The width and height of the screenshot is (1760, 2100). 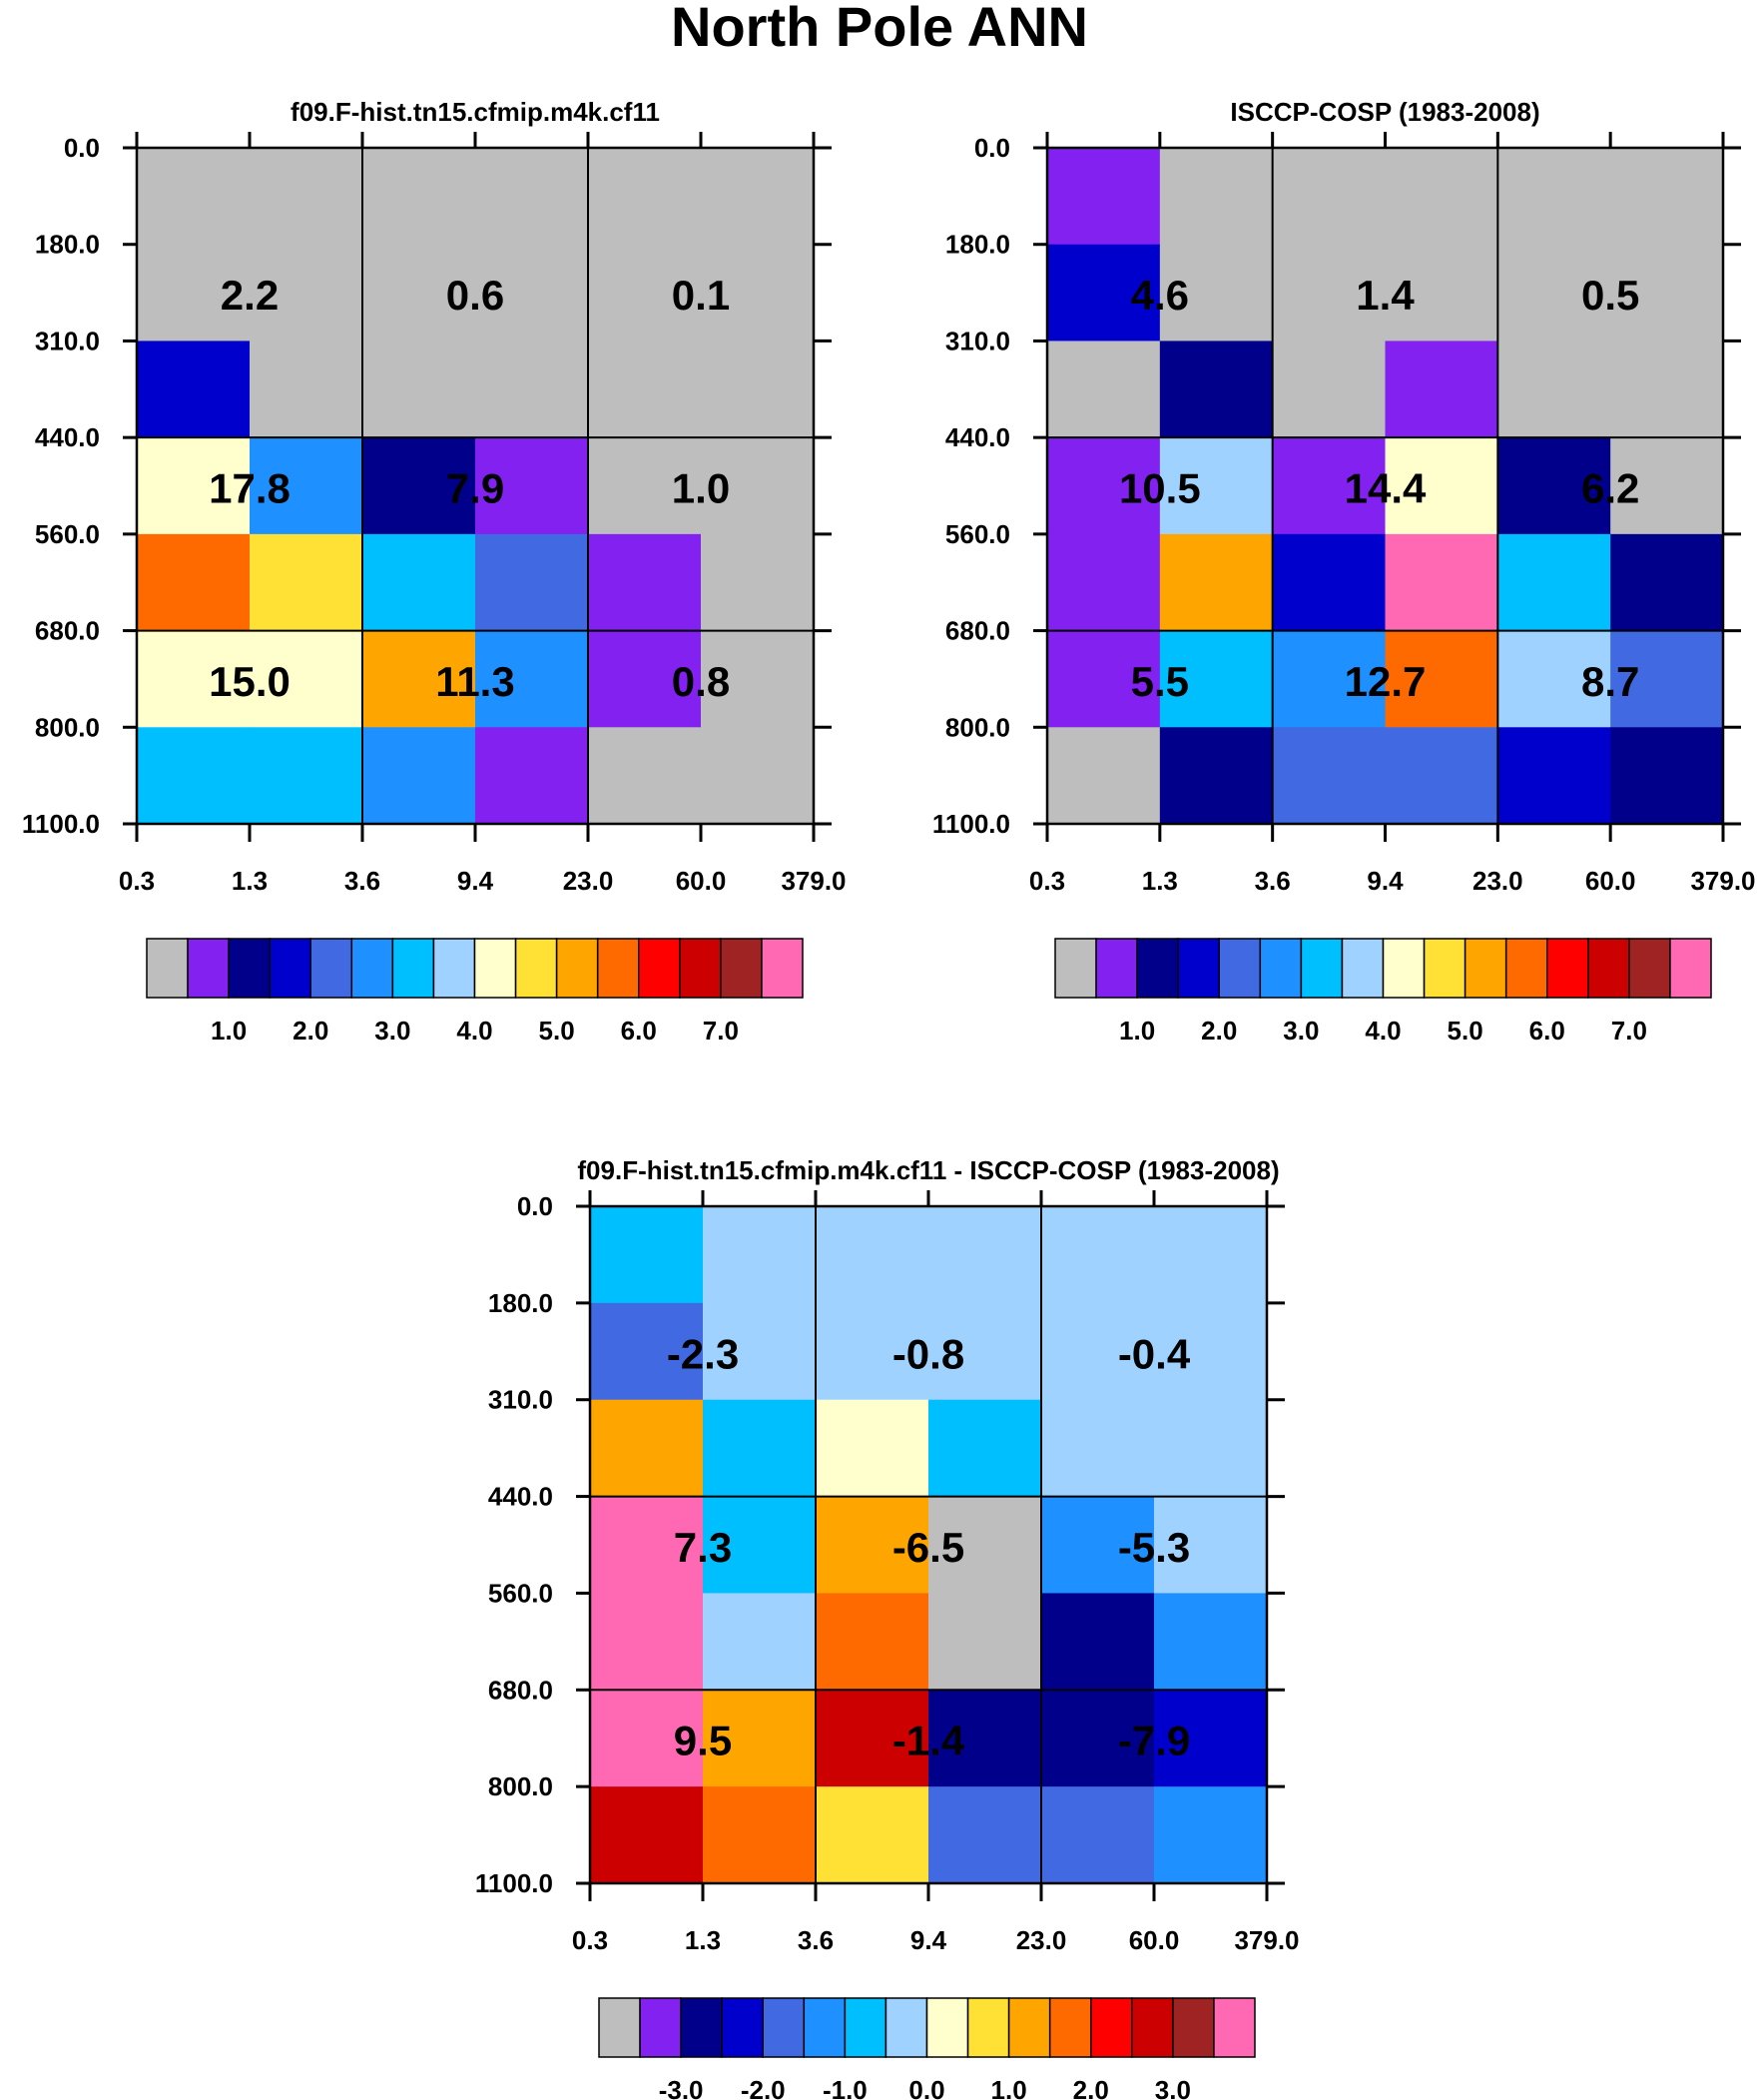 What do you see at coordinates (977, 437) in the screenshot?
I see `y-tick-label: 440.0` at bounding box center [977, 437].